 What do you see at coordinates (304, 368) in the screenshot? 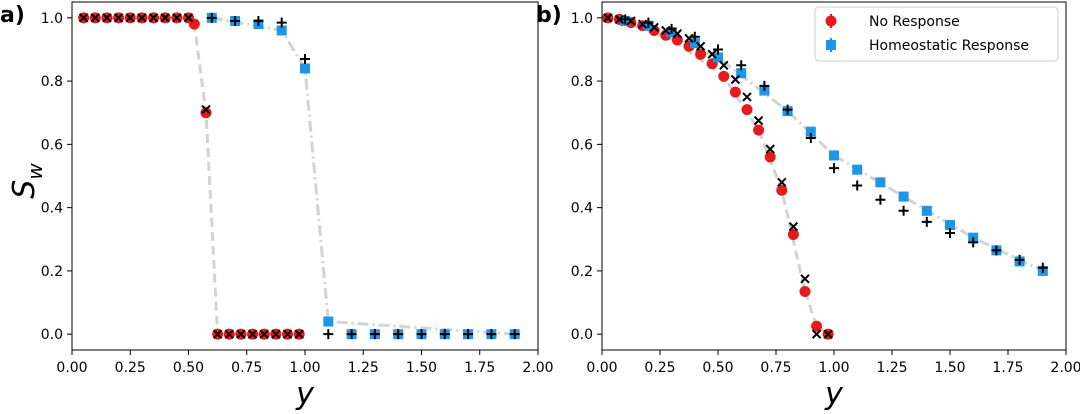
I see `x-tick-label: 1.00` at bounding box center [304, 368].